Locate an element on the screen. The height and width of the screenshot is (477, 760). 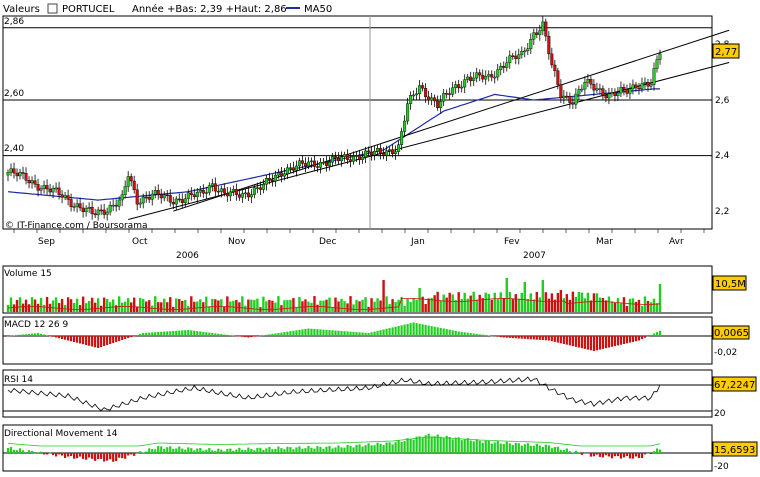
volume-bars is located at coordinates (334, 295).